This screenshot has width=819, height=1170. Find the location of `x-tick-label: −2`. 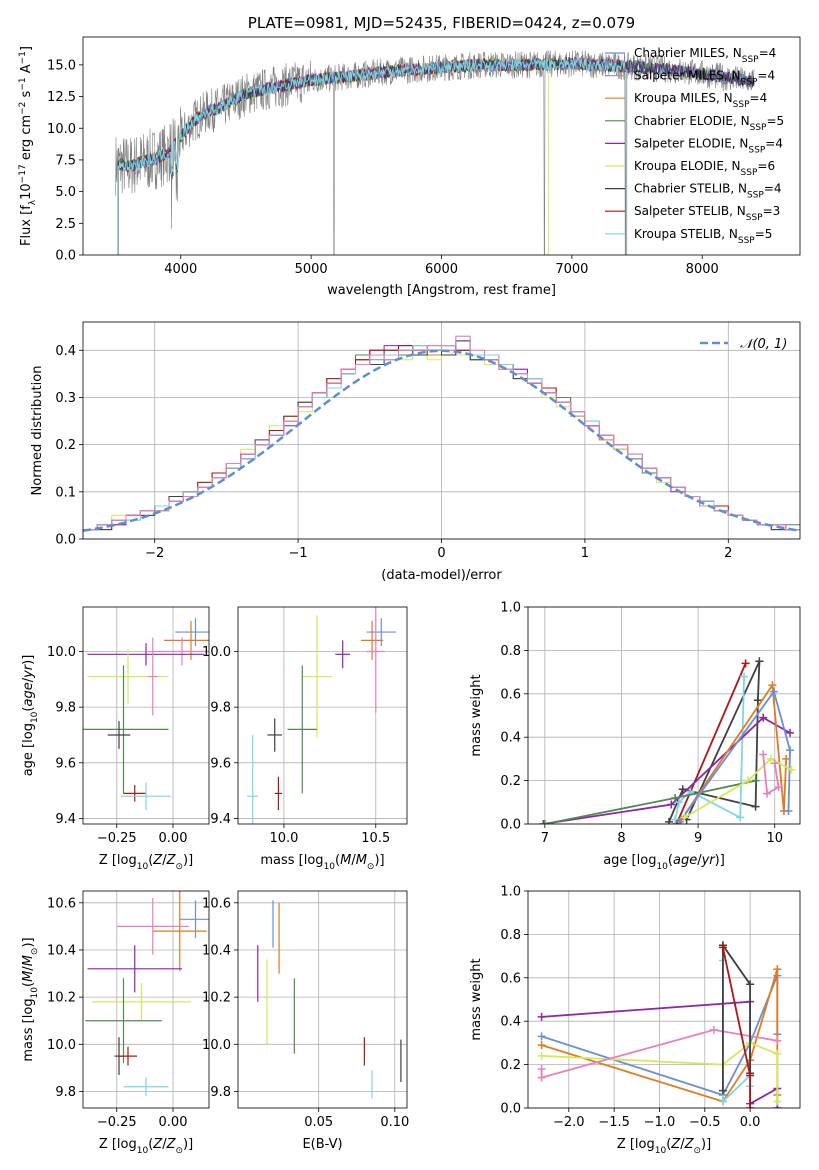

x-tick-label: −2 is located at coordinates (154, 553).